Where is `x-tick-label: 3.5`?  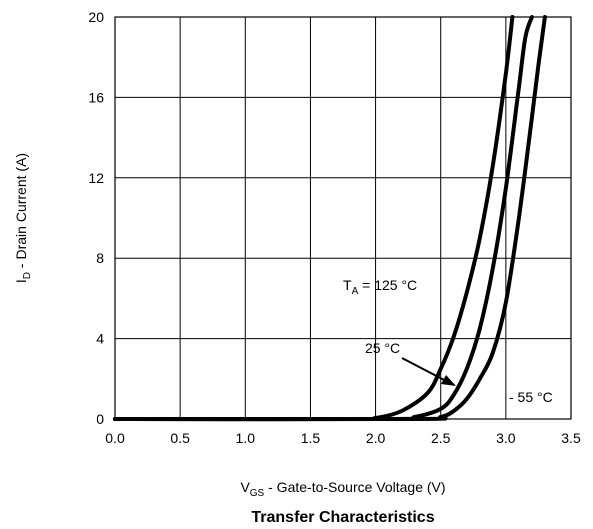 x-tick-label: 3.5 is located at coordinates (571, 438).